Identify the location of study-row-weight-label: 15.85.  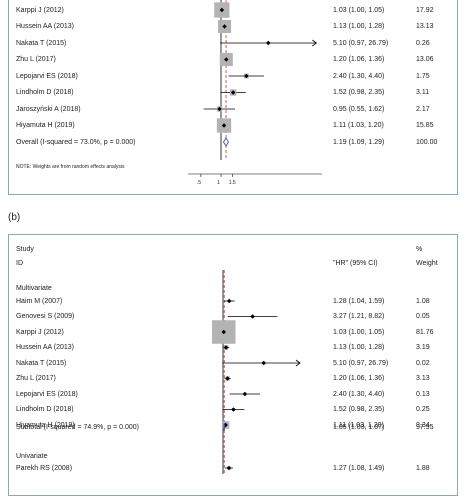
(425, 125).